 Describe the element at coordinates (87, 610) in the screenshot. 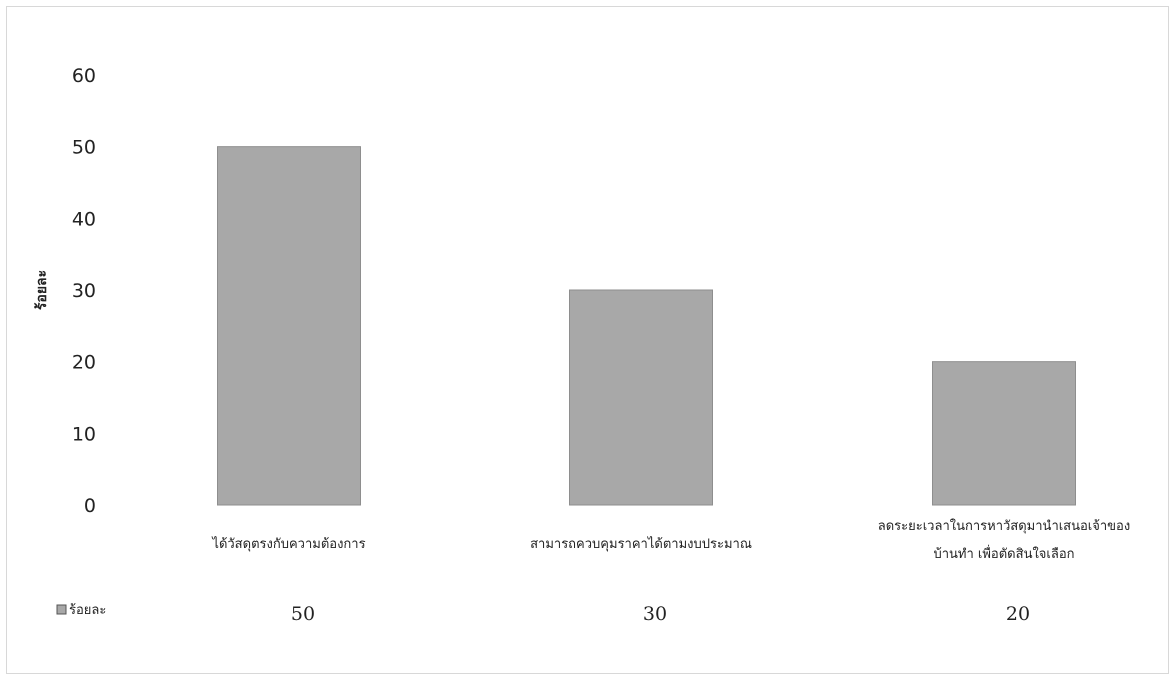

I see `legend-label: ร้อยละ` at that location.